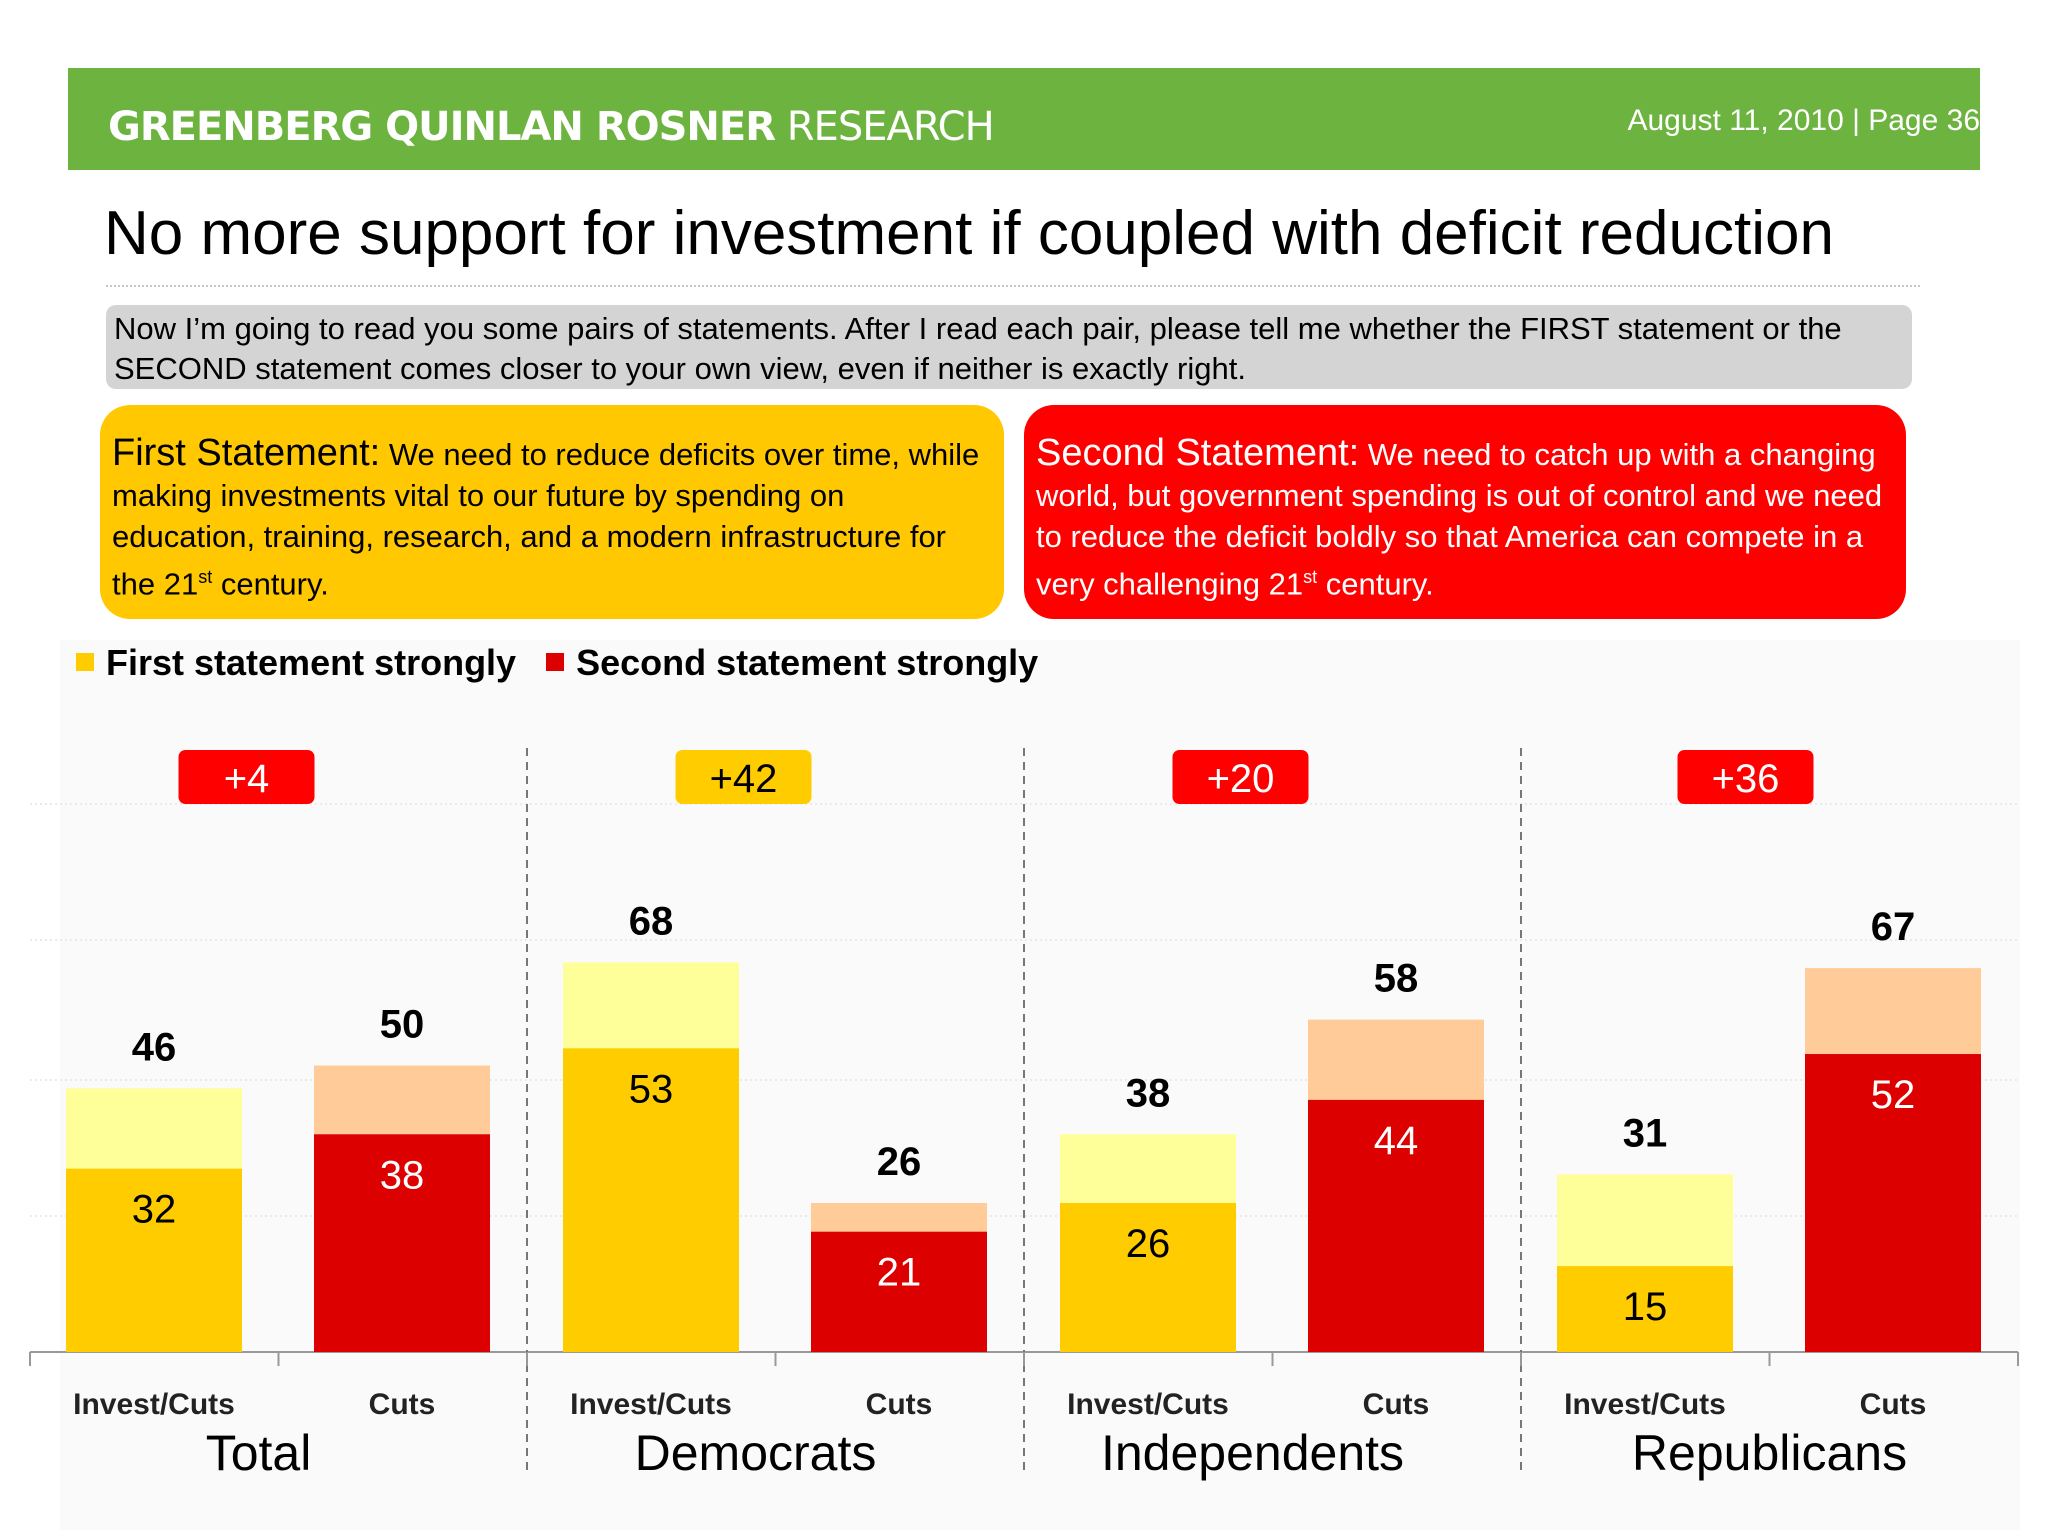 This screenshot has height=1536, width=2048. Describe the element at coordinates (1396, 1141) in the screenshot. I see `bar-strongly-label: 44` at that location.